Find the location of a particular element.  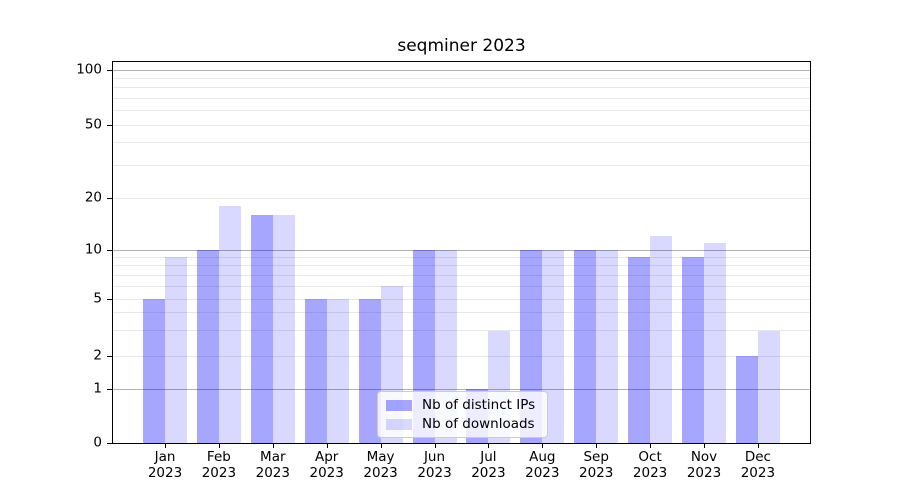

x-tick-label-line: Jul is located at coordinates (488, 457).